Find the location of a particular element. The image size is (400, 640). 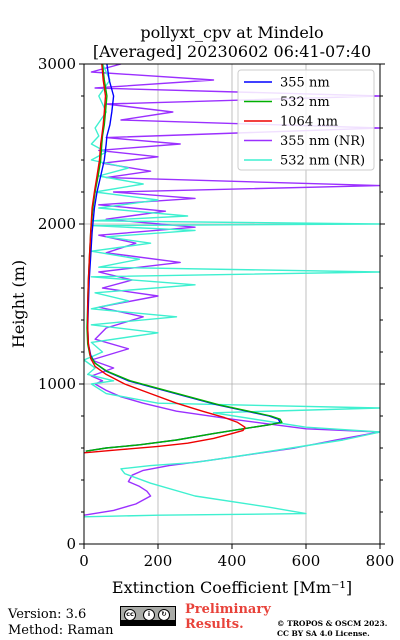

preliminary-notice: Preliminary Results. is located at coordinates (228, 617).